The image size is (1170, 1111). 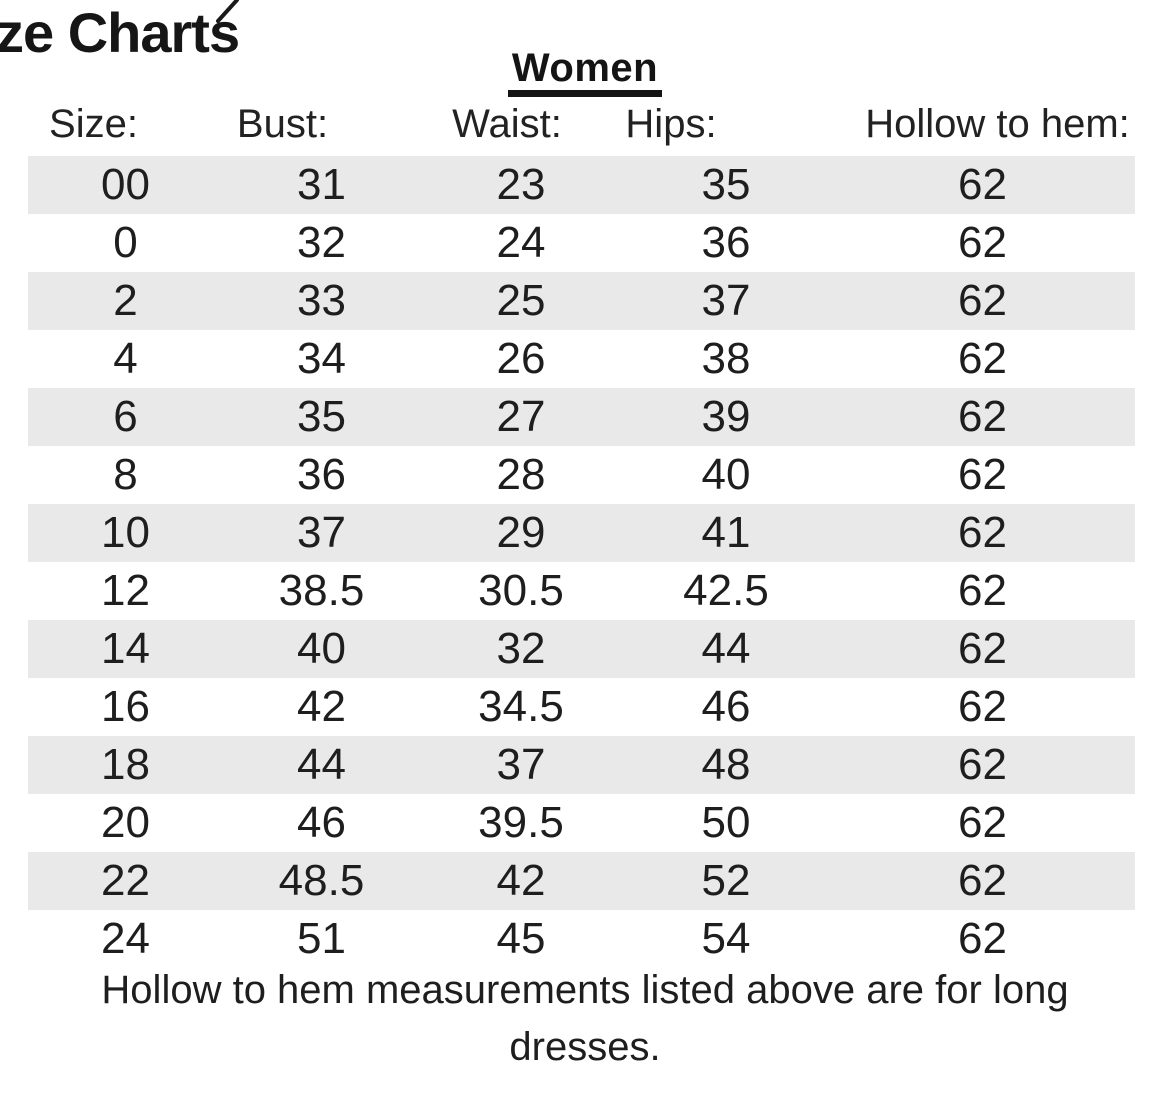 I want to click on table-row: 22 48.5 42 52 62, so click(x=581, y=881).